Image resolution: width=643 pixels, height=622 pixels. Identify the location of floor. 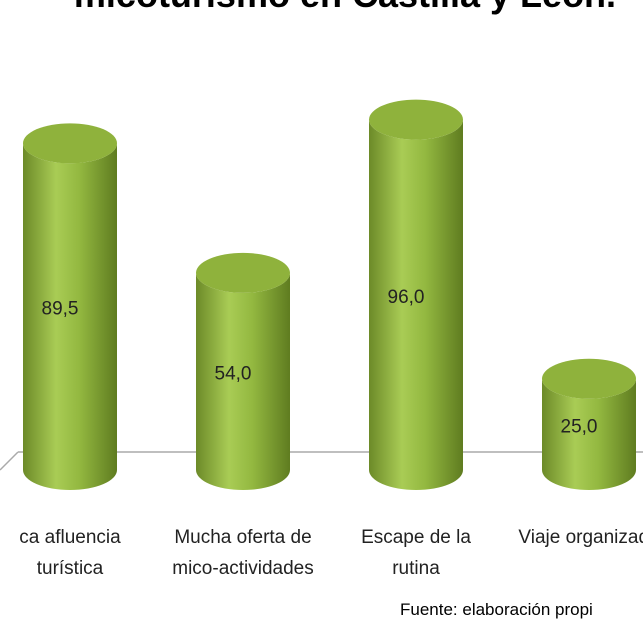
(321, 461).